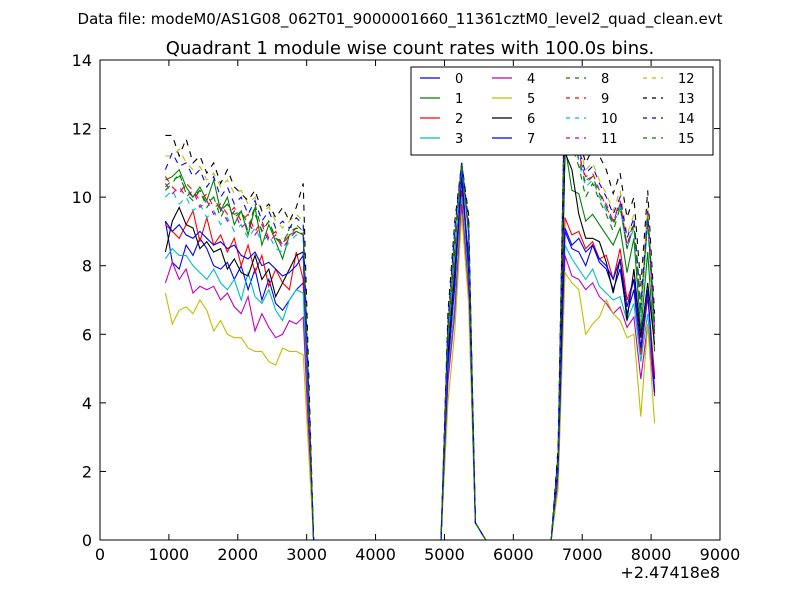 The width and height of the screenshot is (800, 600). What do you see at coordinates (531, 119) in the screenshot?
I see `legend-label-6: 6` at bounding box center [531, 119].